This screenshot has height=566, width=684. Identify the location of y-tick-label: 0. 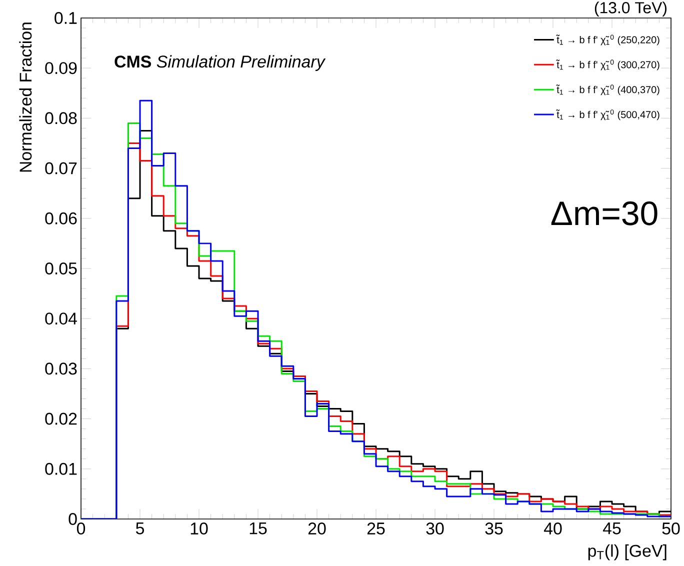
(72, 518).